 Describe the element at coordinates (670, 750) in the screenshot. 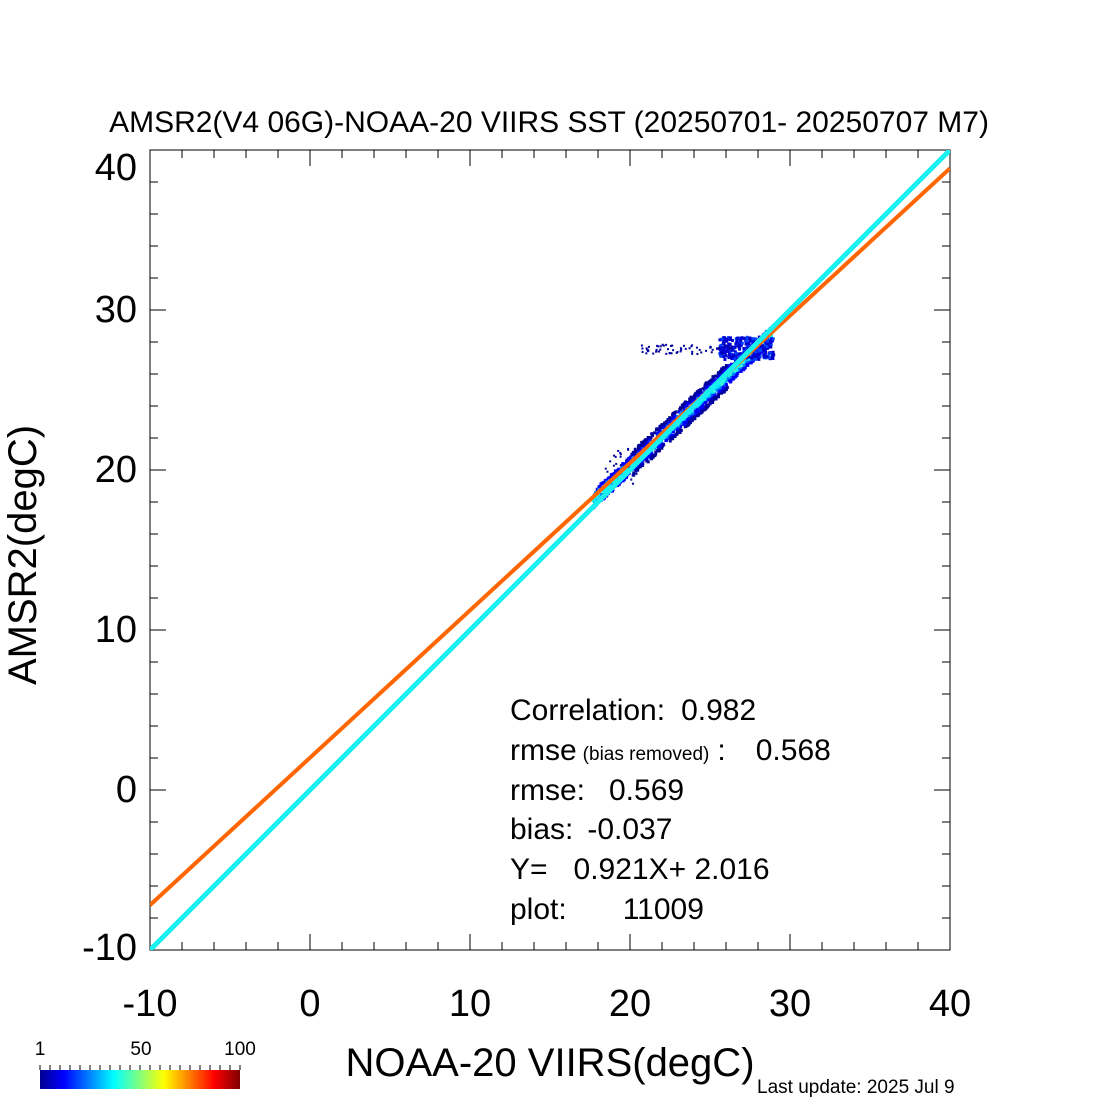

I see `stat-rmse-bias-removed: rmse (bias removed):0.568` at that location.